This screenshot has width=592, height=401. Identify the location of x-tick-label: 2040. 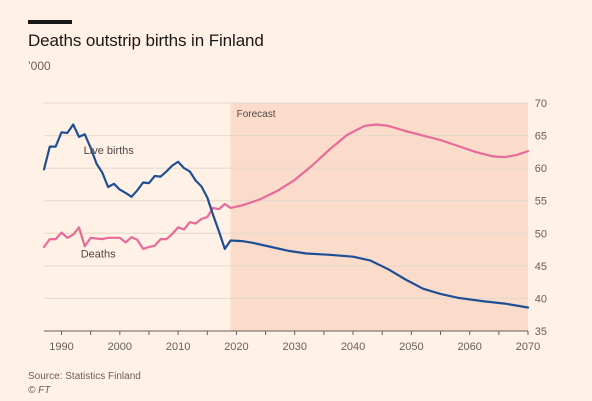
(353, 347).